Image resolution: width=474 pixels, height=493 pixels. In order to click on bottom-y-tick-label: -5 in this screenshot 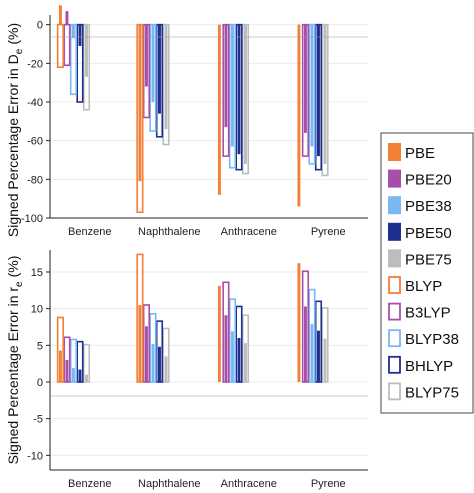, I will do `click(38, 420)`.